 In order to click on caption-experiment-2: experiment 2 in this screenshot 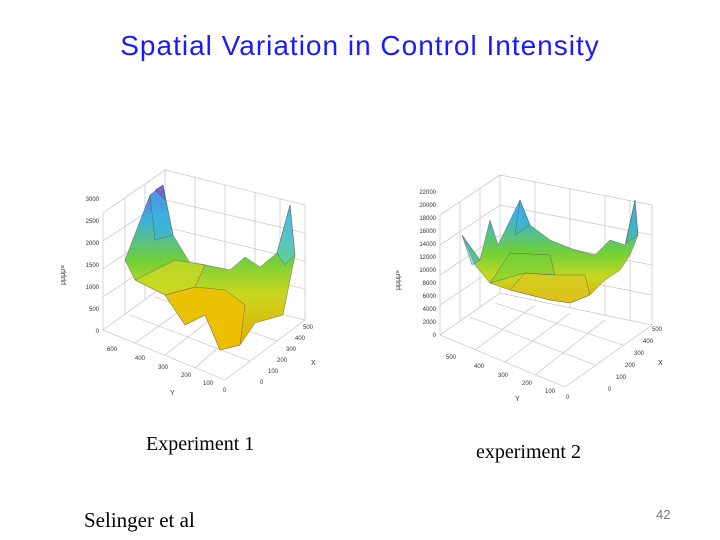, I will do `click(528, 452)`.